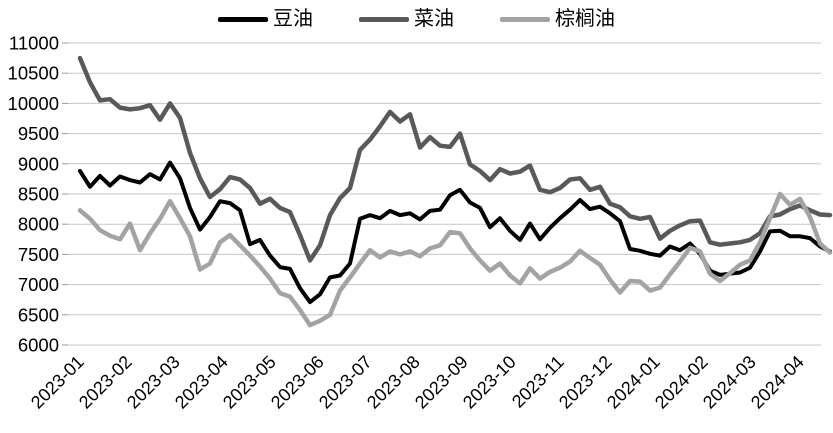  I want to click on legend-label-soybean-oil: 豆油, so click(293, 19).